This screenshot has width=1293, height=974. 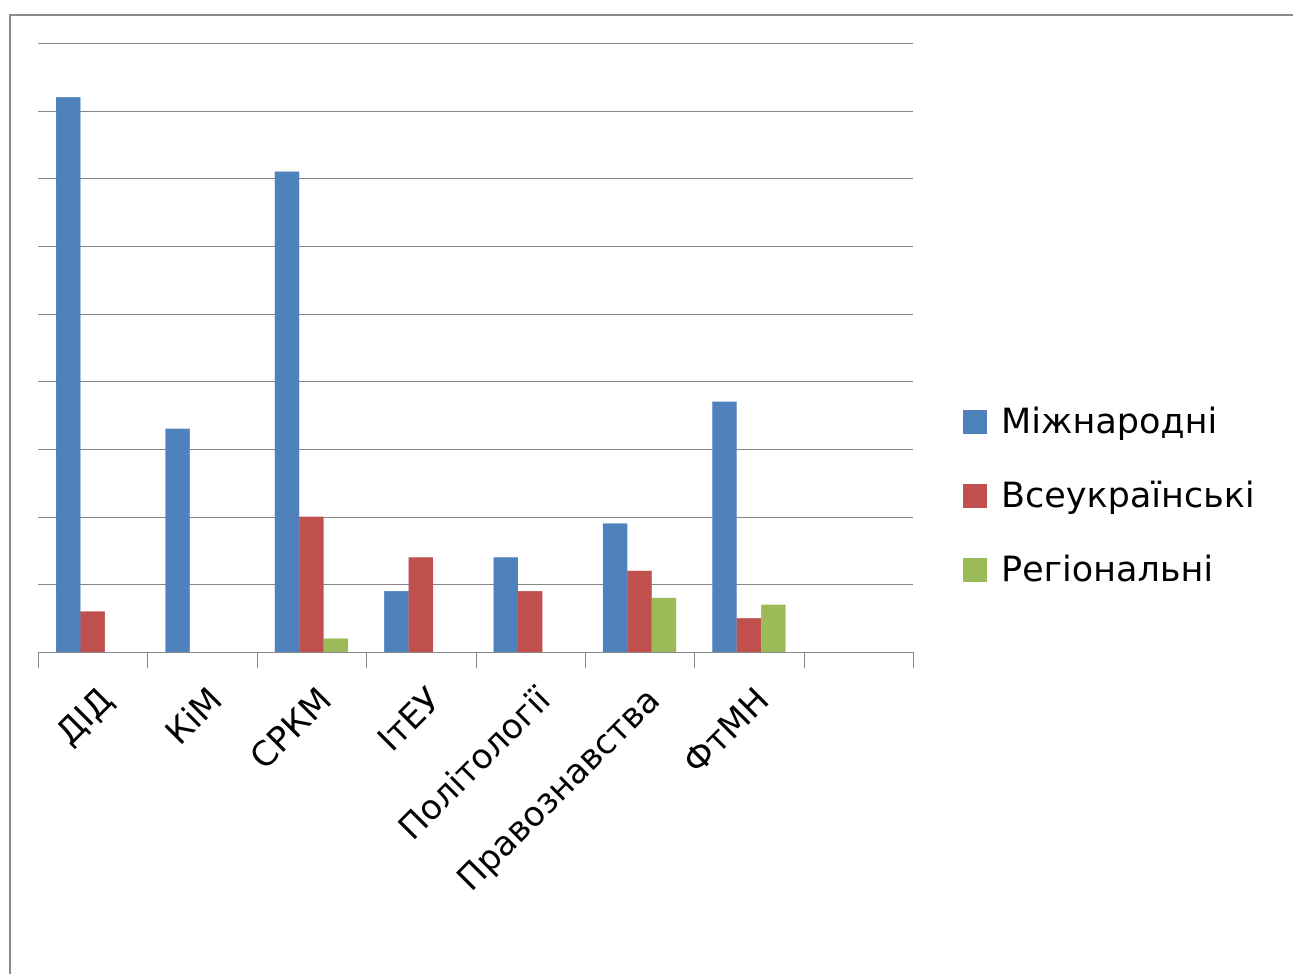 I want to click on x-tick-label: КіМ, so click(x=194, y=716).